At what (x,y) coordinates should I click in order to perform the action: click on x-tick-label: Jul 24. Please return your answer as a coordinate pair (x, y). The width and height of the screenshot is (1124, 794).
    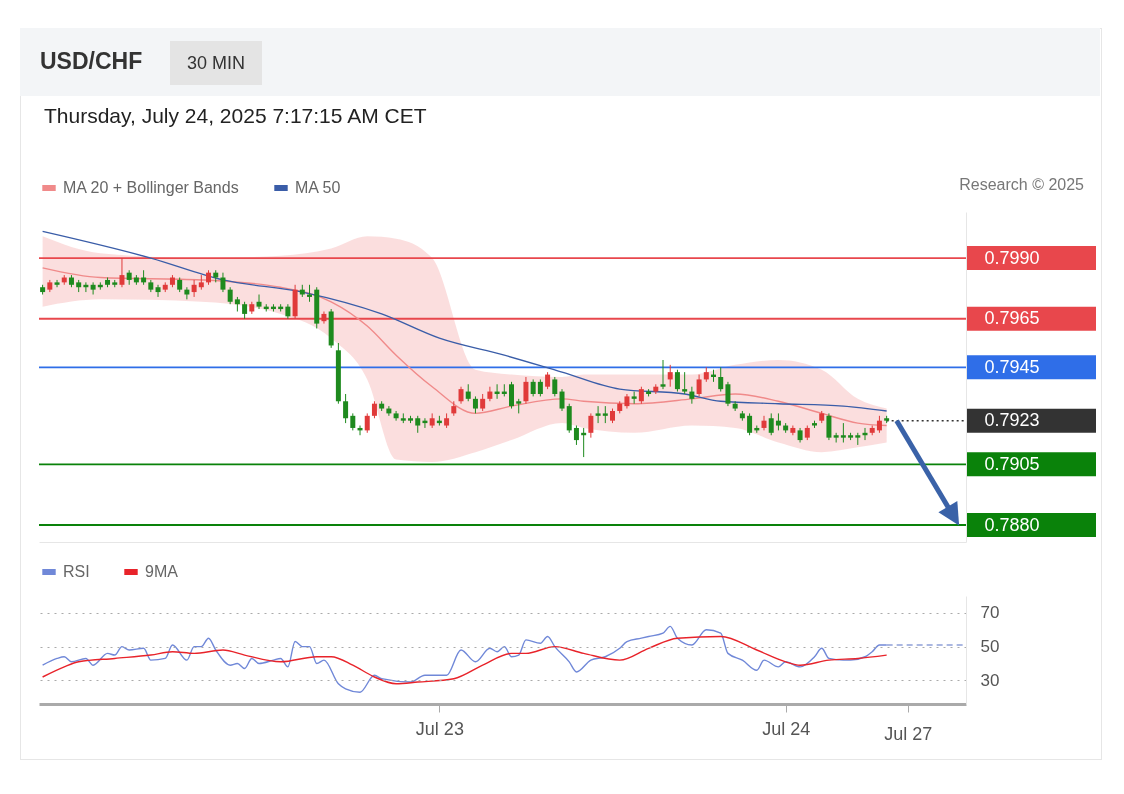
    Looking at the image, I should click on (786, 728).